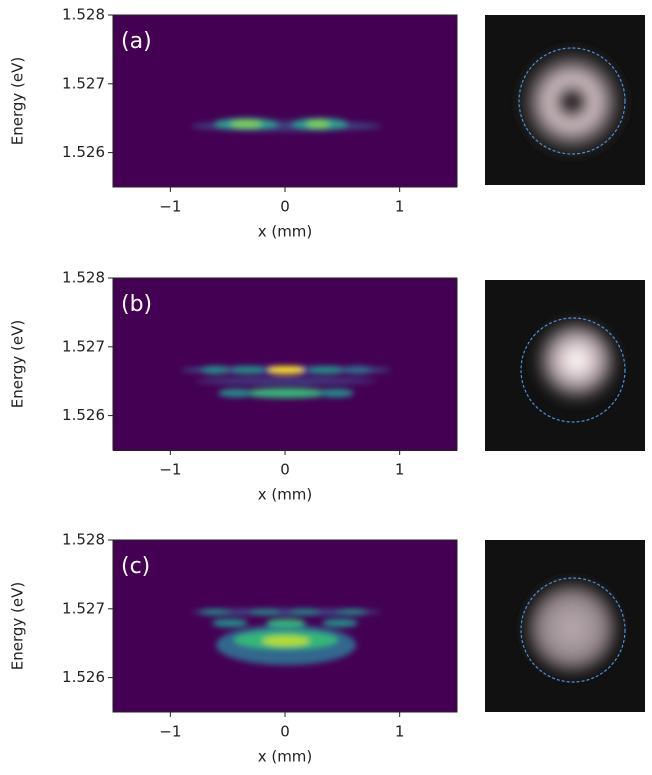 This screenshot has width=652, height=775. I want to click on panel-label: (a), so click(136, 41).